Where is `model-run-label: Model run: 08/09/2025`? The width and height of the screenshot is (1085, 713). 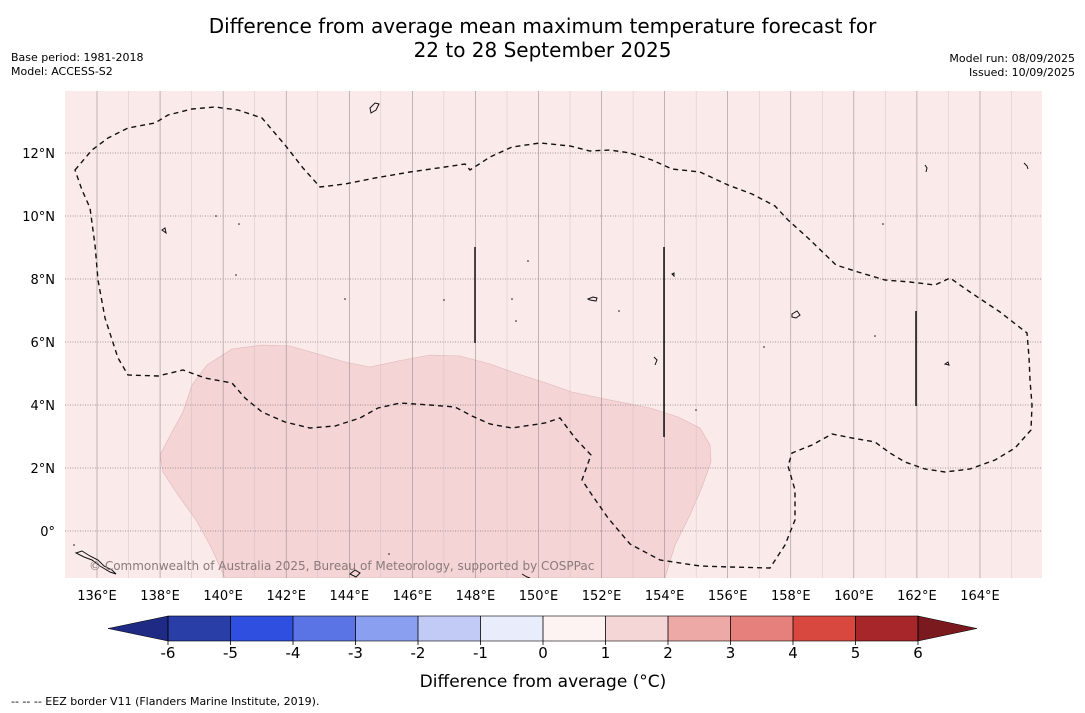
model-run-label: Model run: 08/09/2025 is located at coordinates (1012, 58).